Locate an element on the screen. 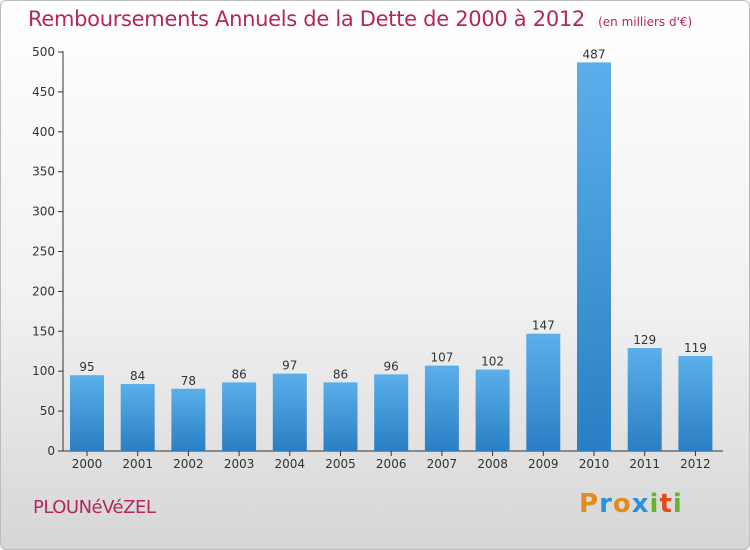 The image size is (750, 550). brand-letter: t is located at coordinates (666, 504).